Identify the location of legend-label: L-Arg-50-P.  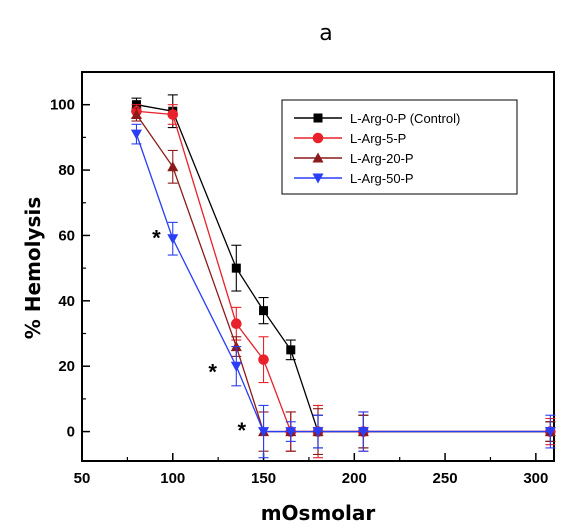
(382, 178).